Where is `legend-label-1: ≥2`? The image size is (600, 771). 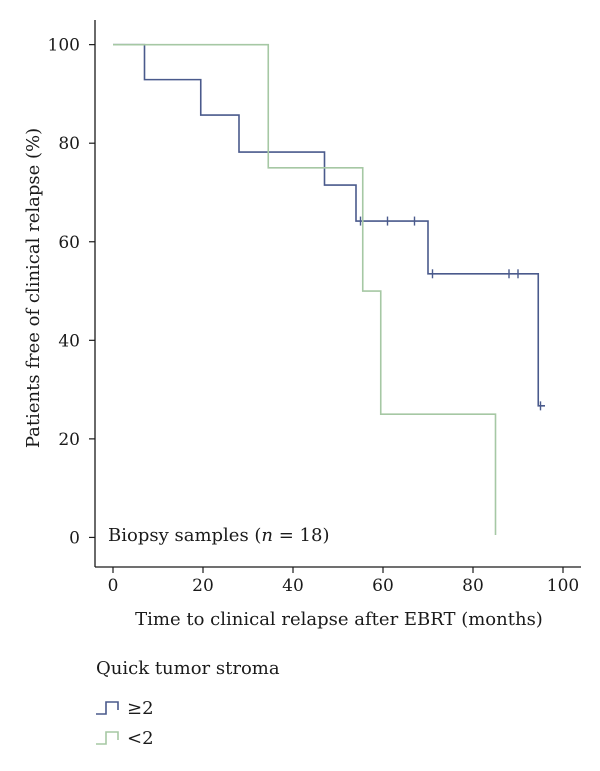
legend-label-1: ≥2 is located at coordinates (140, 708).